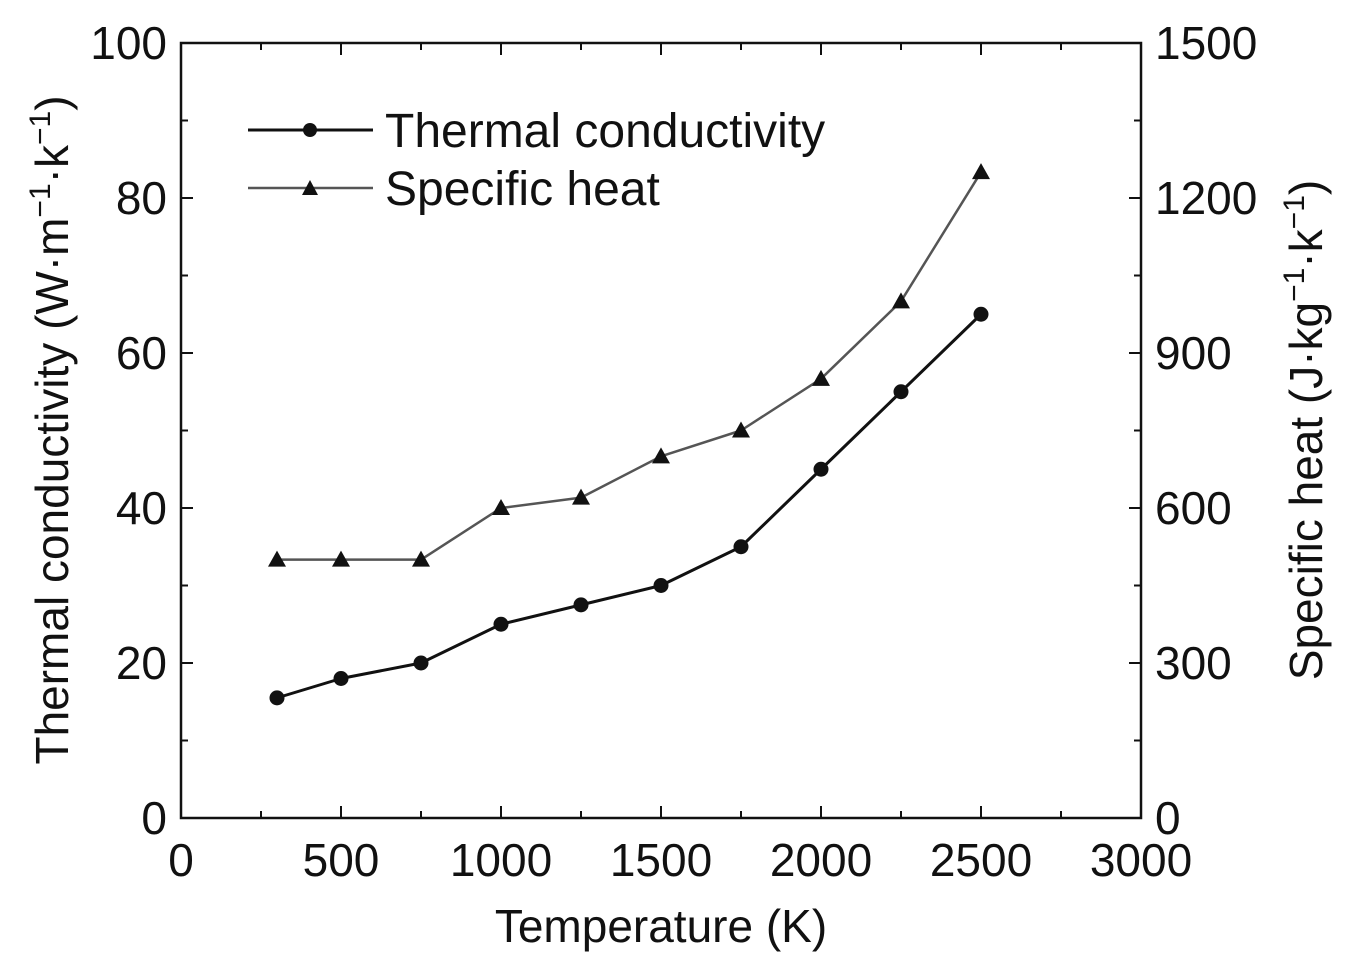  What do you see at coordinates (128, 43) in the screenshot?
I see `y-left-tick-label: 100` at bounding box center [128, 43].